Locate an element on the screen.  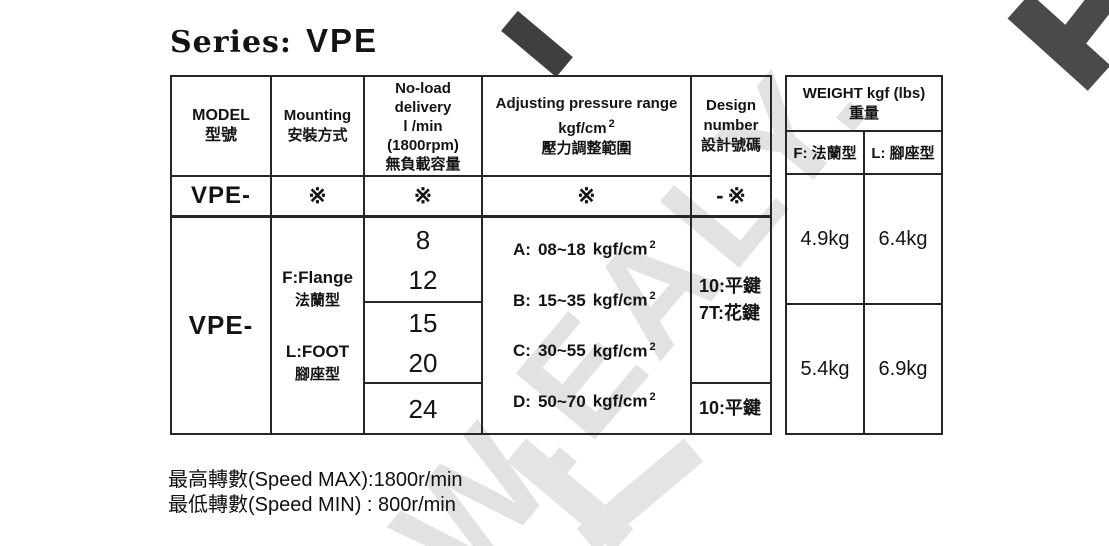
col-header-mounting: Mounting 安裝方式 is located at coordinates (318, 127).